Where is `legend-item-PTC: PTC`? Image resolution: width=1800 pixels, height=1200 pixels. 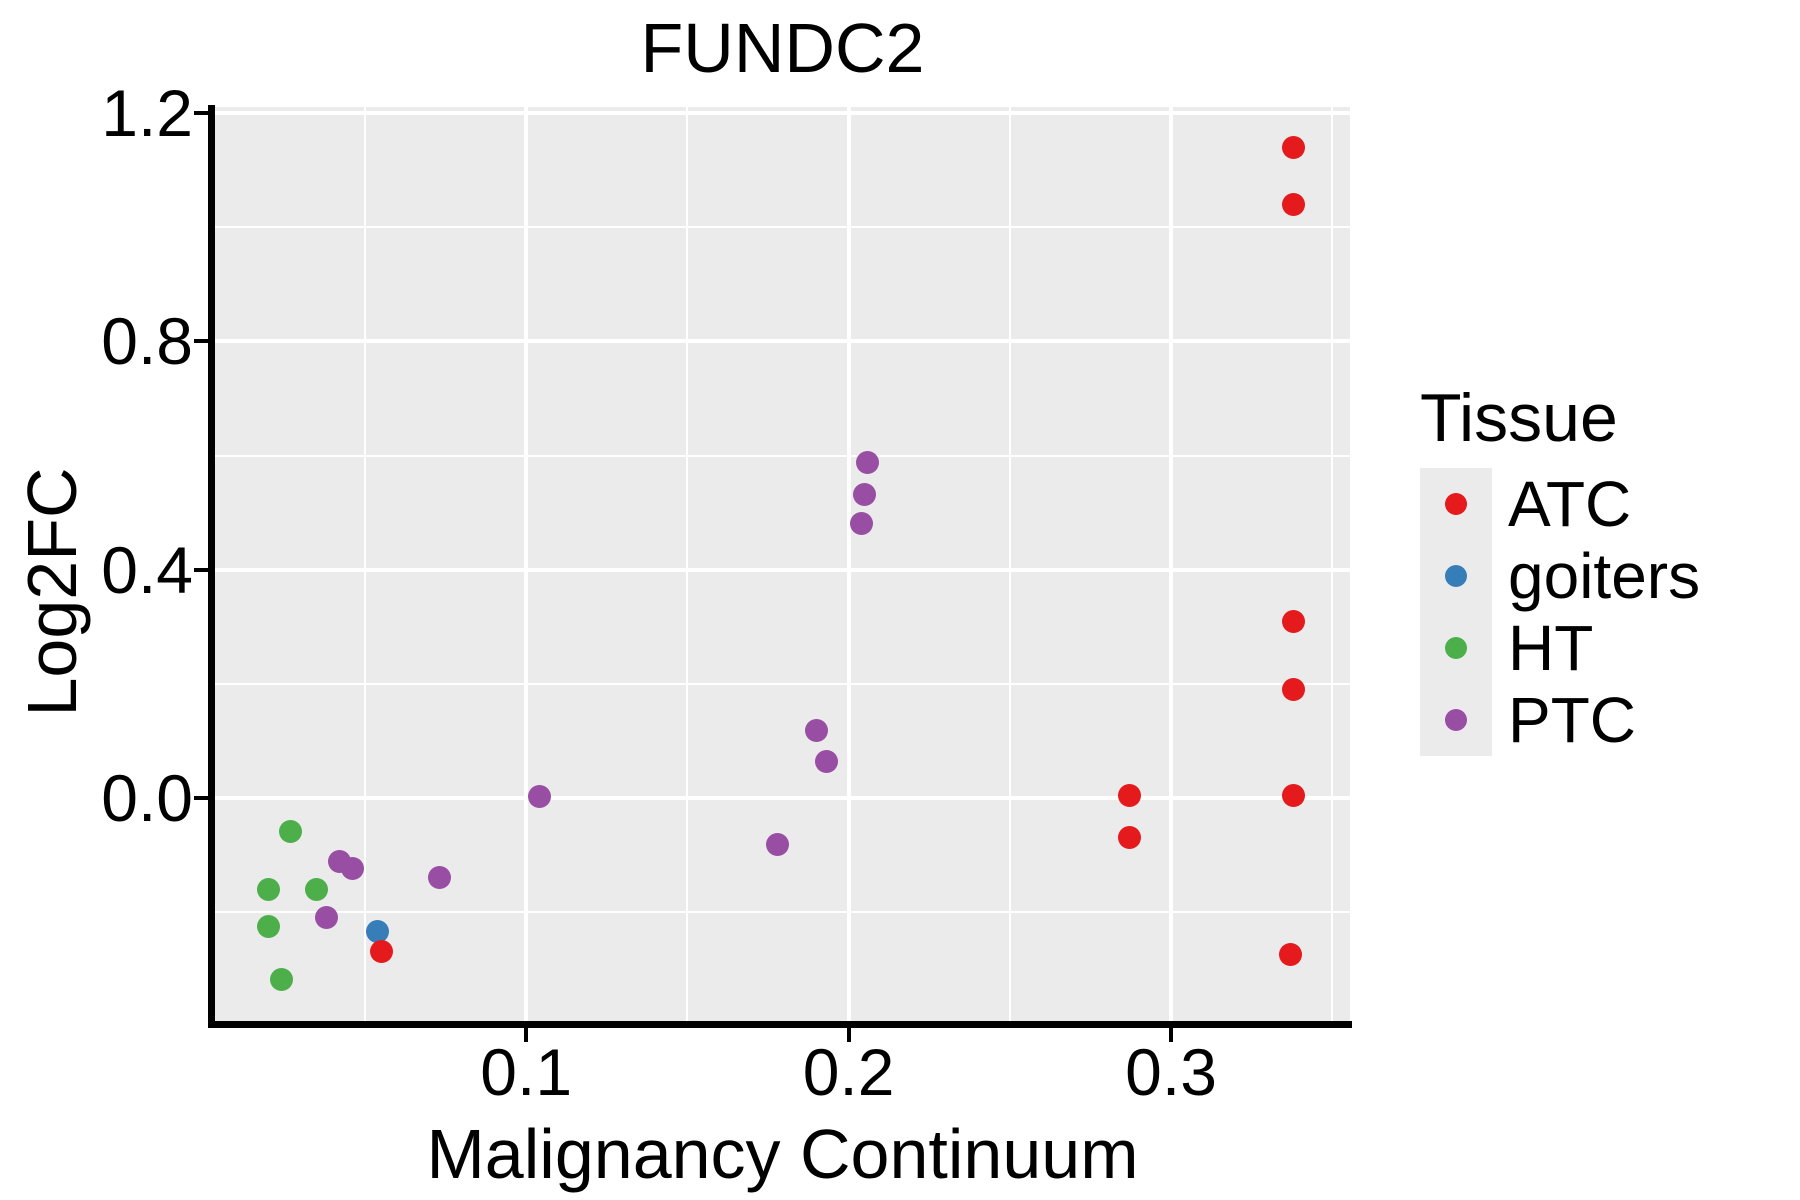
legend-item-PTC: PTC is located at coordinates (1560, 720).